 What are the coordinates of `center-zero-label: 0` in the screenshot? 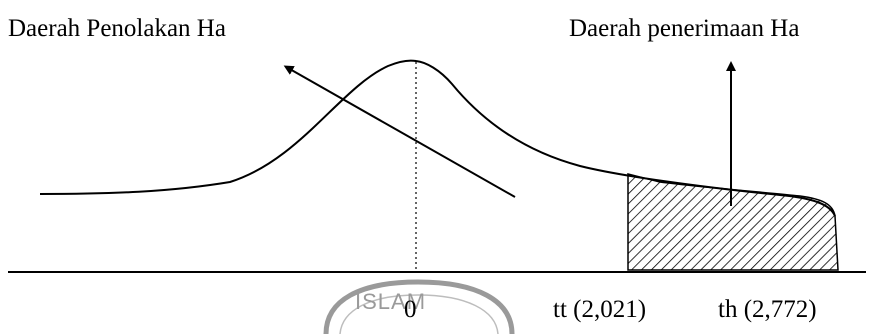 It's located at (410, 309).